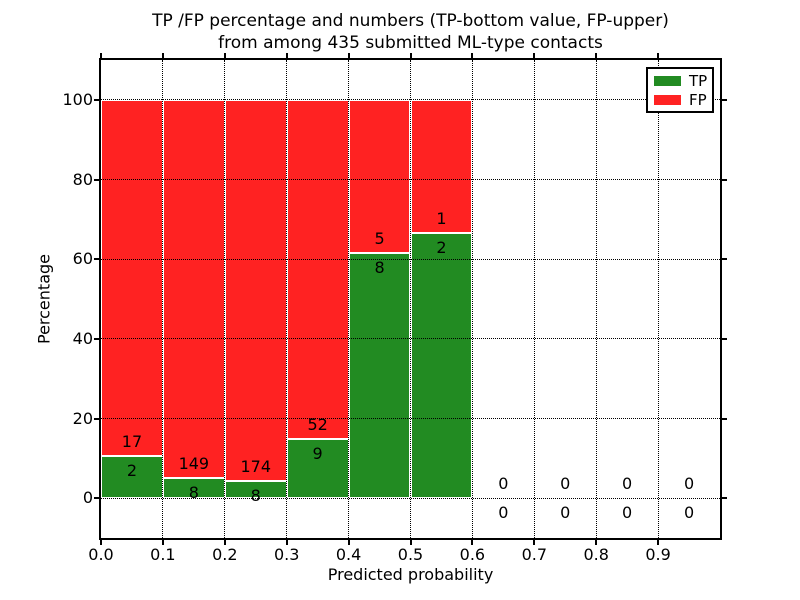  I want to click on y-tick-label: 0, so click(87, 498).